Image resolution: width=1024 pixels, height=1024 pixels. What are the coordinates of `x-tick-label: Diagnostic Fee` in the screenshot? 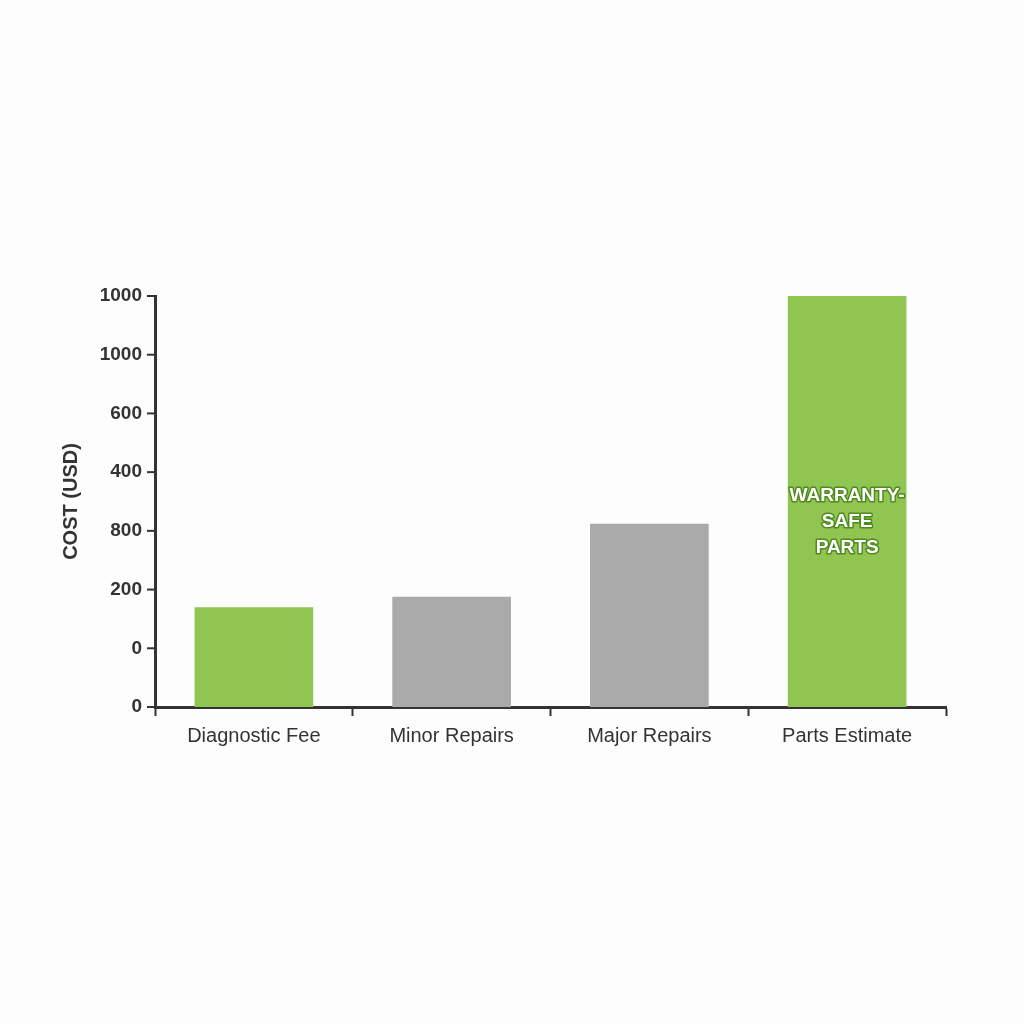 It's located at (254, 734).